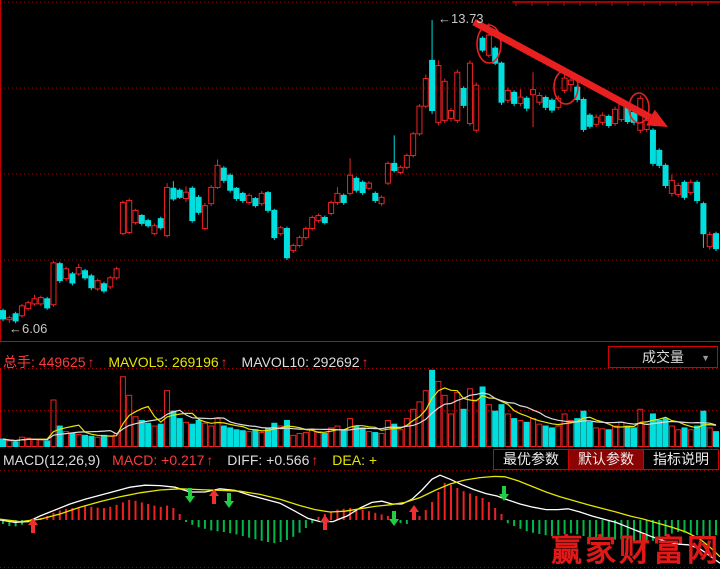 The height and width of the screenshot is (569, 720). I want to click on macd-value: +0.217, so click(183, 460).